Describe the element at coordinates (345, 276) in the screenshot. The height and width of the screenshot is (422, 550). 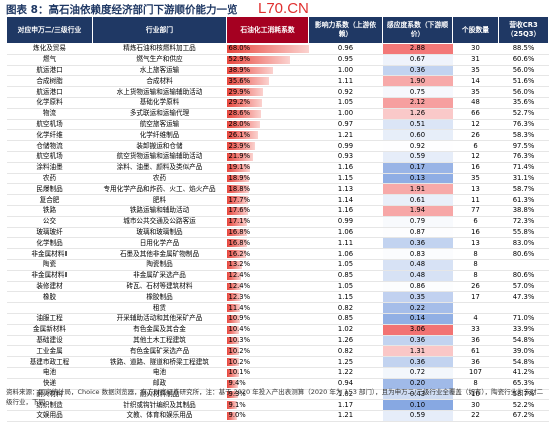
I see `table-cell: 0.85` at that location.